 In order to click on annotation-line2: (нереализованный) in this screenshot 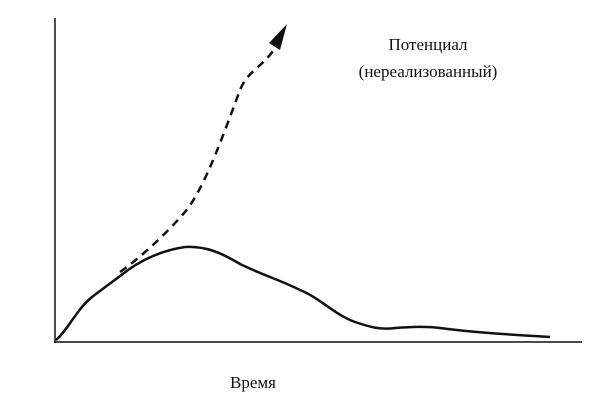, I will do `click(428, 71)`.